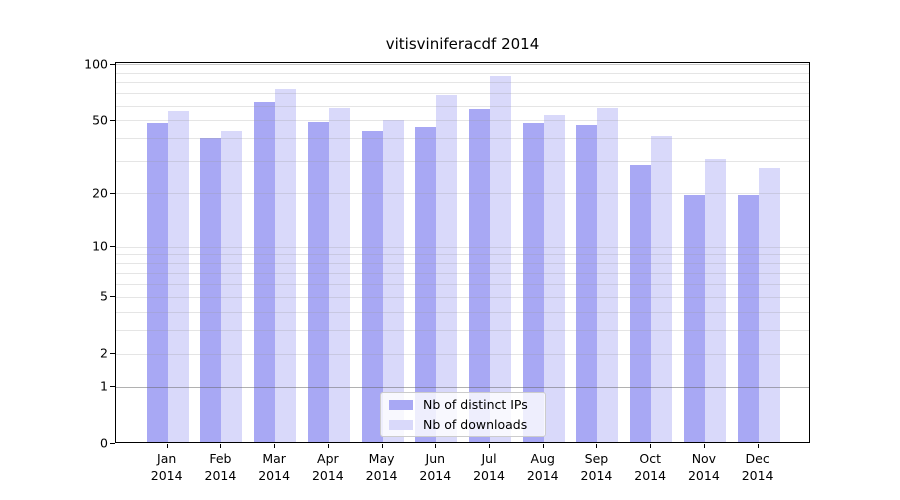 The width and height of the screenshot is (900, 500). What do you see at coordinates (651, 446) in the screenshot?
I see `x-tick-mark-oct` at bounding box center [651, 446].